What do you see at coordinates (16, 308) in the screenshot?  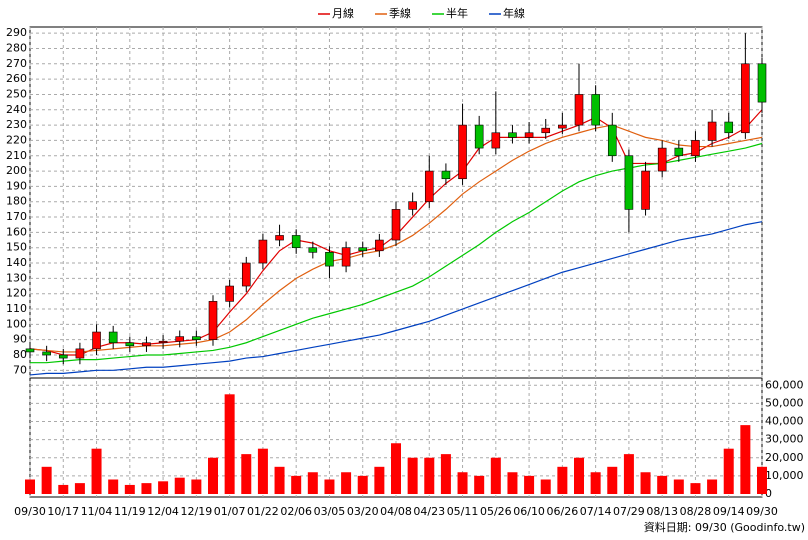 I see `y-tick-label: 110` at bounding box center [16, 308].